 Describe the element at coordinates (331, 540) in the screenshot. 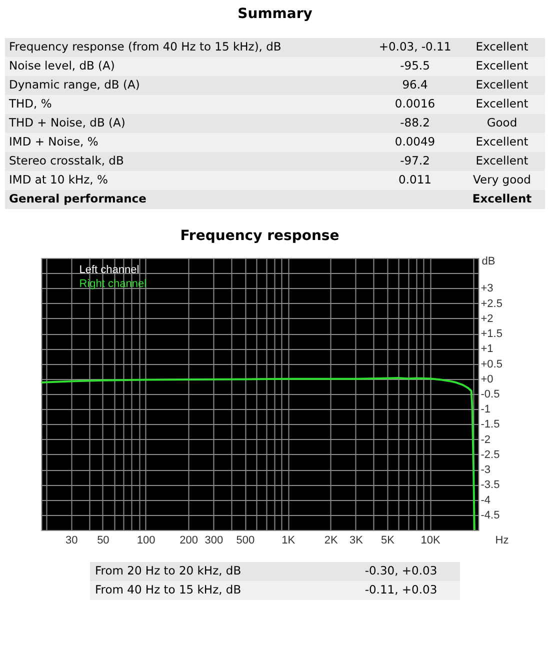

I see `x-tick-label: 2K` at that location.